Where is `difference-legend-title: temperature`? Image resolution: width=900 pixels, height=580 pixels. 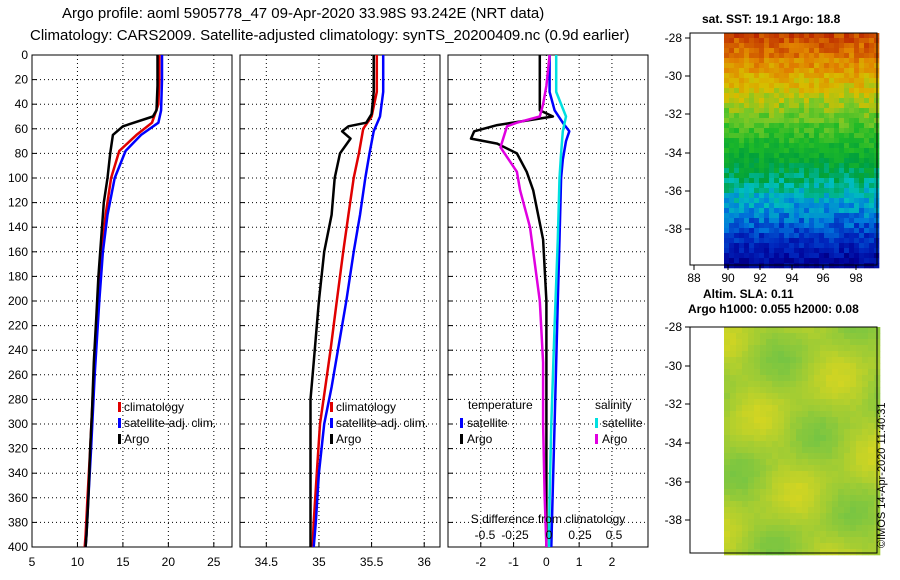
difference-legend-title: temperature is located at coordinates (500, 405).